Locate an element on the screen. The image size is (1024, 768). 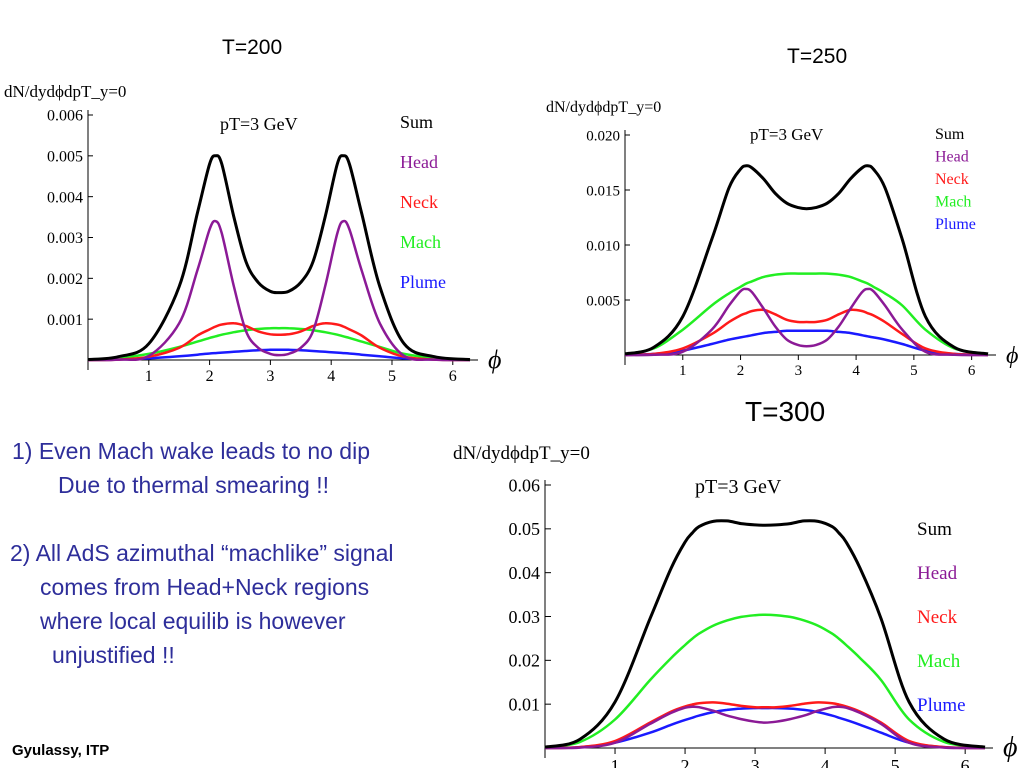
note-line-3: 2) All AdS azimuthal “machlike” signal is located at coordinates (202, 553).